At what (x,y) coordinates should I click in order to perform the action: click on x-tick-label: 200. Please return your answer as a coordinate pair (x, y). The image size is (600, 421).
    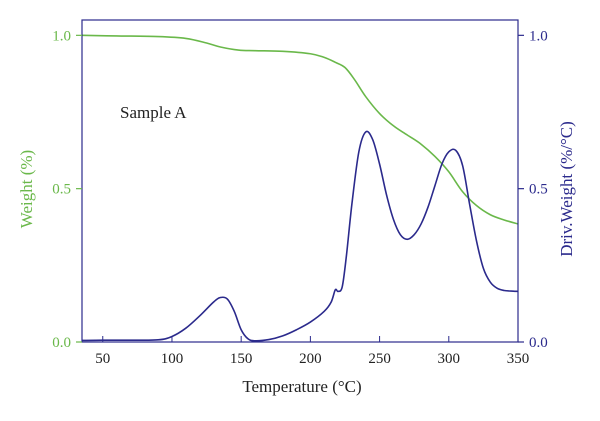
    Looking at the image, I should click on (310, 359).